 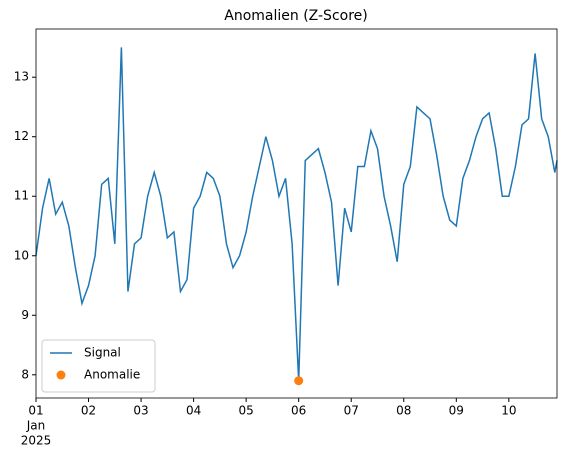 What do you see at coordinates (35, 411) in the screenshot?
I see `x-tick-label: 01` at bounding box center [35, 411].